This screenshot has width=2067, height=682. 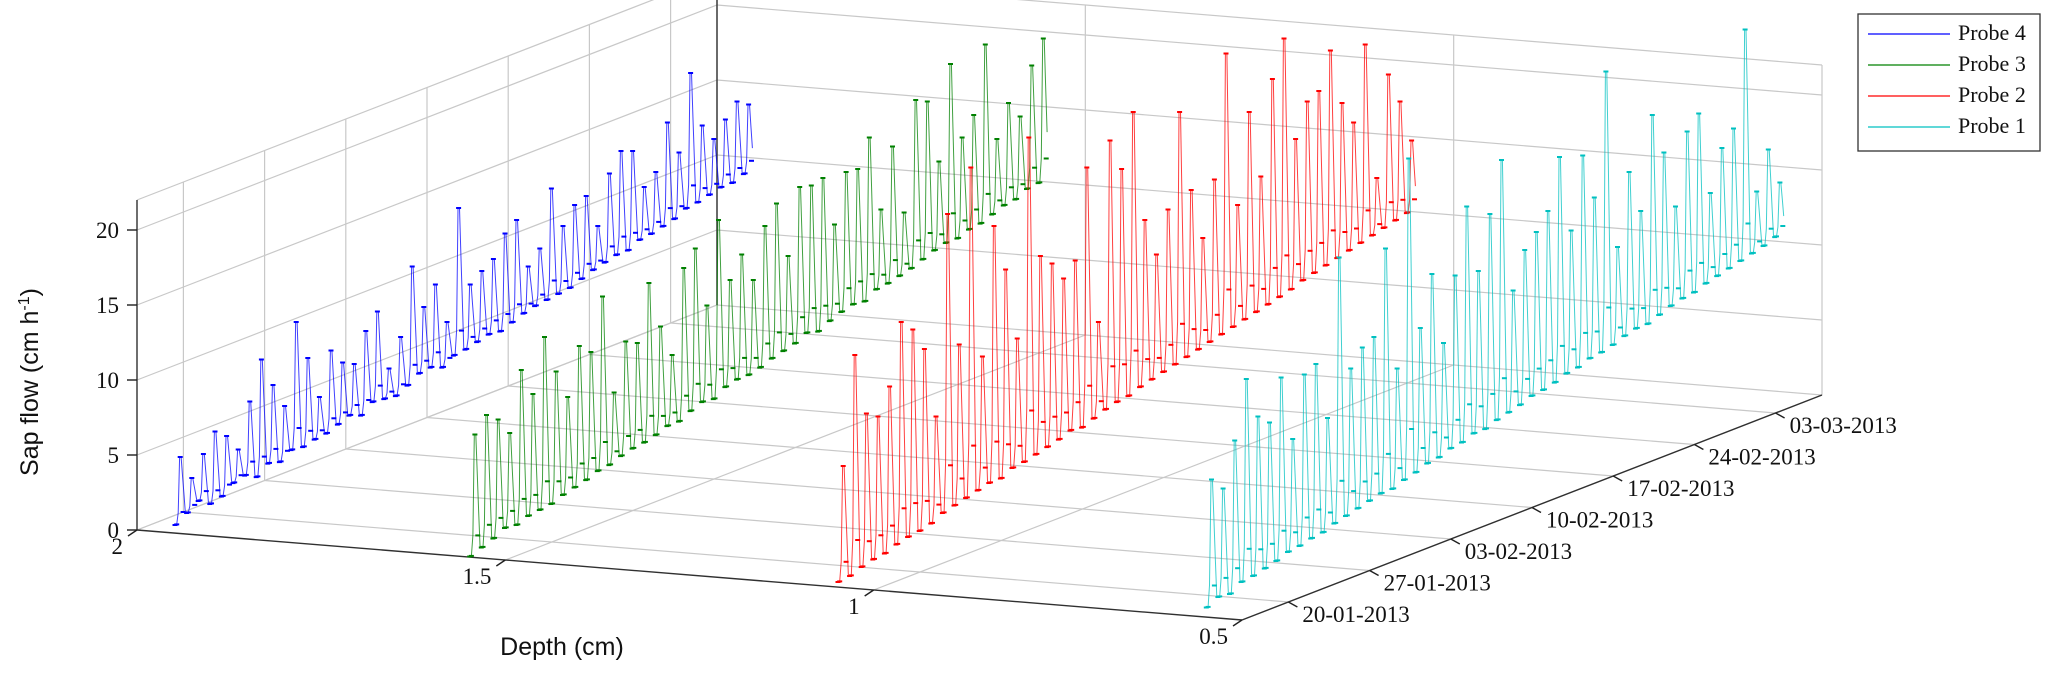 I want to click on date-tick-label-1: 27-01-2013, so click(x=1437, y=583).